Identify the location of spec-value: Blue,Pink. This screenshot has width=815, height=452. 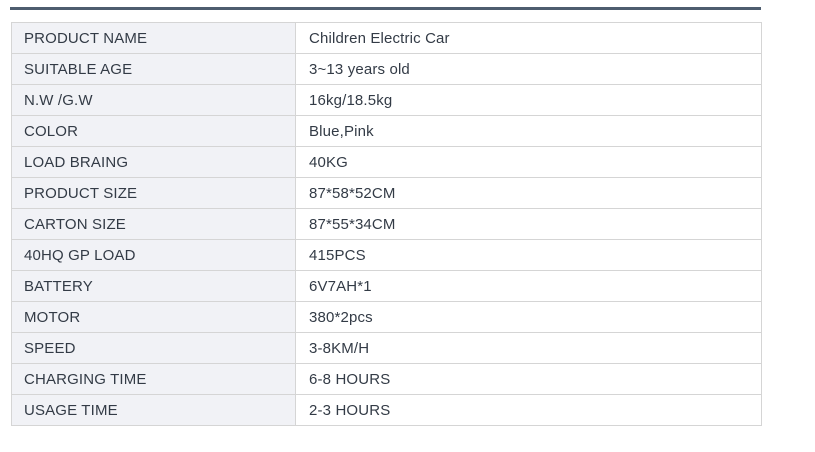
(528, 131).